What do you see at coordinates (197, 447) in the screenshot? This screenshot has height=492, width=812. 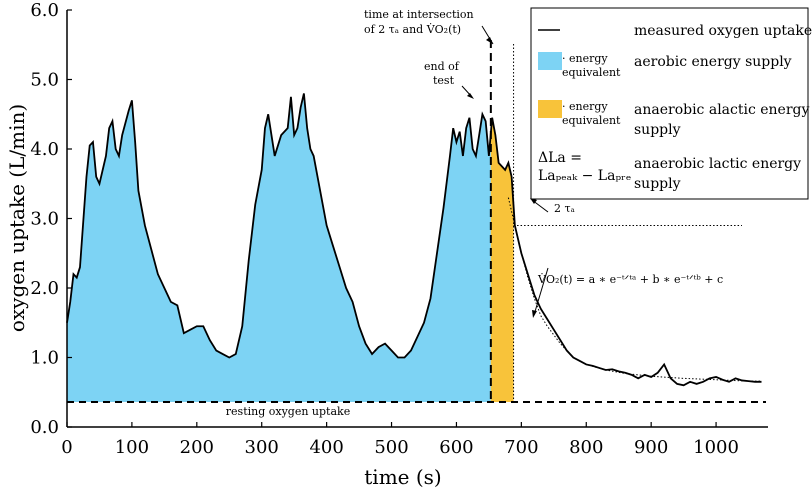 I see `x-tick-label: 200` at bounding box center [197, 447].